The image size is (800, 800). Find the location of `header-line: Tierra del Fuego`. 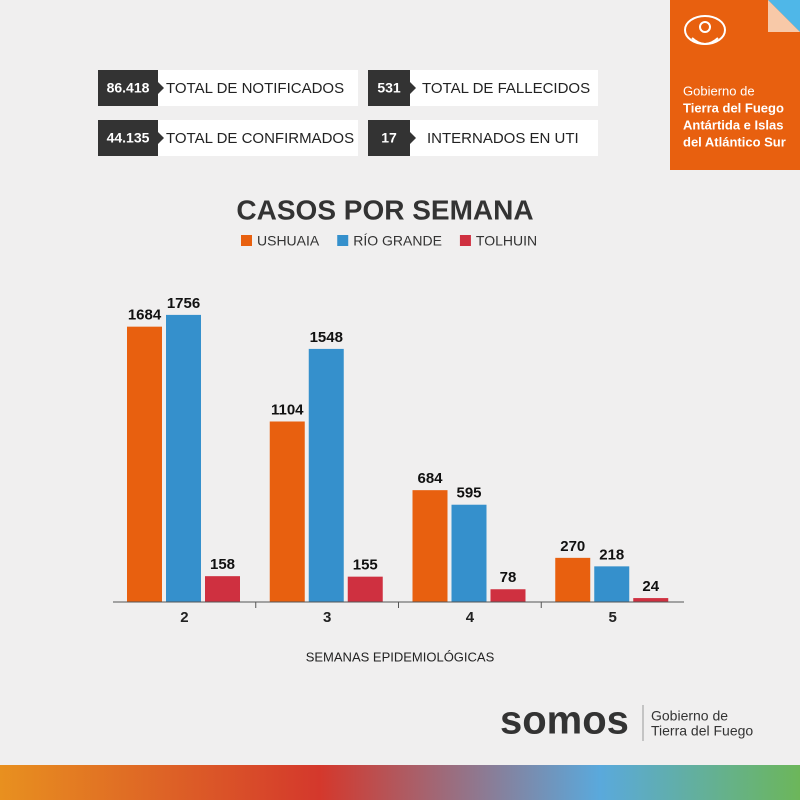

header-line: Tierra del Fuego is located at coordinates (733, 107).